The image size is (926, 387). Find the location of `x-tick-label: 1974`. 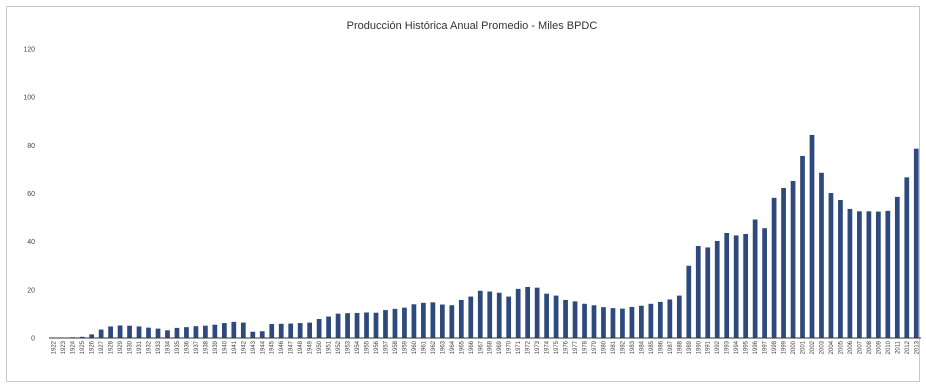

x-tick-label: 1974 is located at coordinates (548, 347).